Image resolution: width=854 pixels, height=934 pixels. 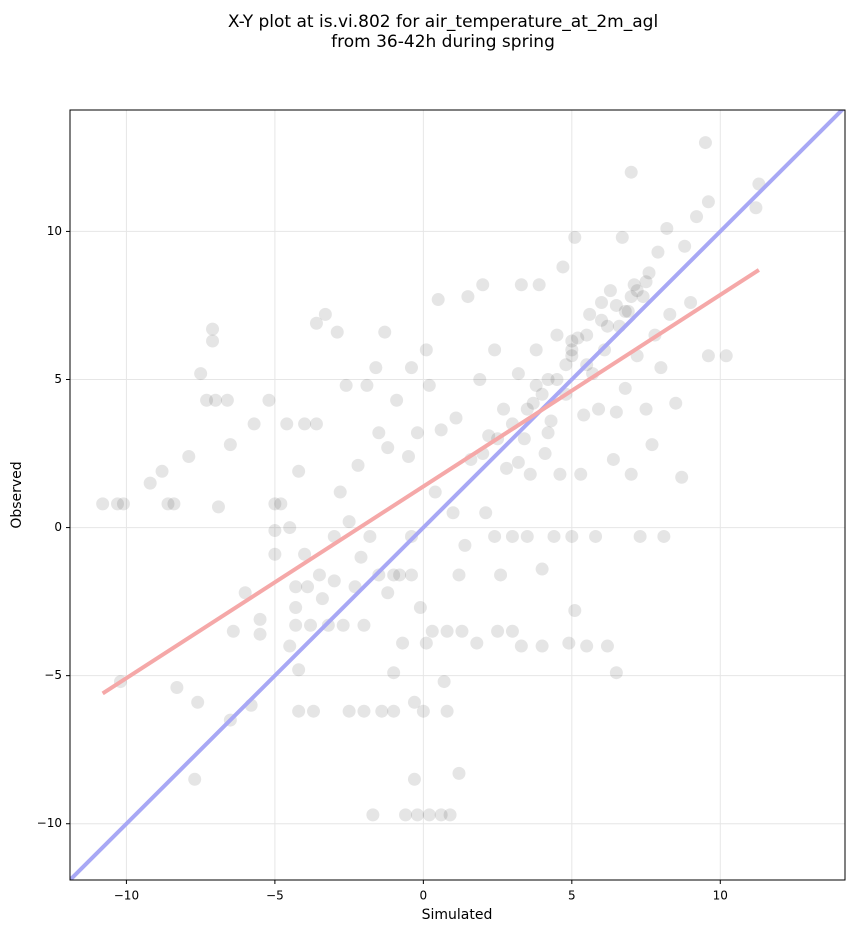 What do you see at coordinates (49, 823) in the screenshot?
I see `y-tick-label: −10` at bounding box center [49, 823].